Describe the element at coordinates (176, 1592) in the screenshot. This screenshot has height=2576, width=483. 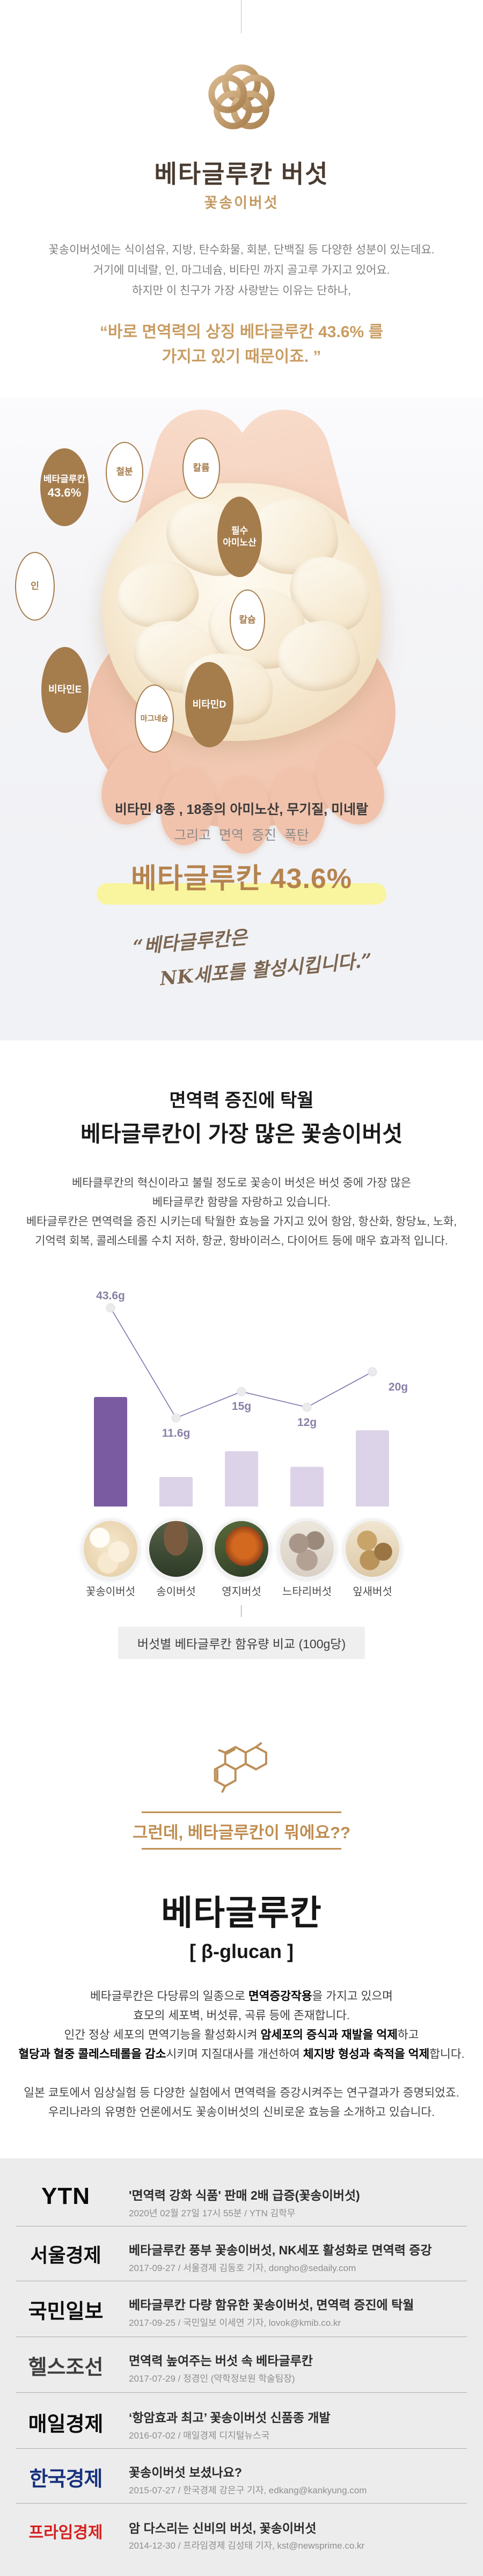
I see `category-label-songi: 송이버섯` at that location.